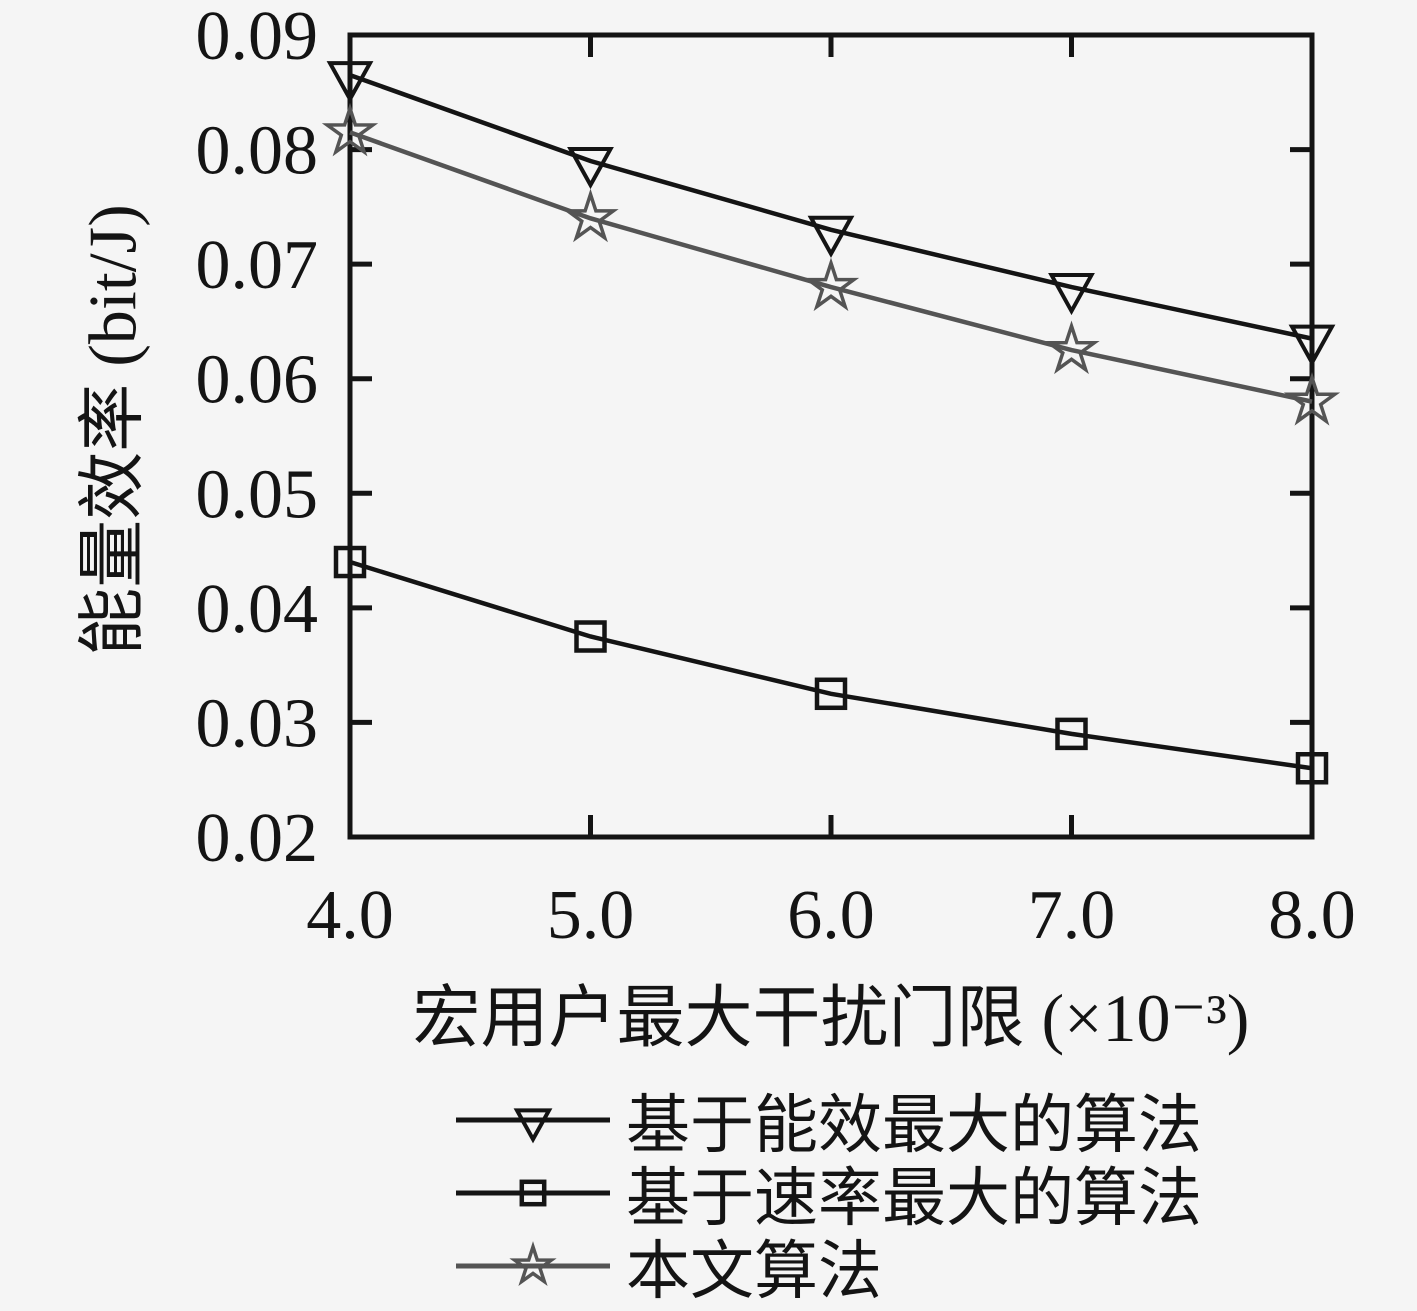 Image resolution: width=1417 pixels, height=1311 pixels. Describe the element at coordinates (257, 151) in the screenshot. I see `y-tick-label: 0.08` at that location.